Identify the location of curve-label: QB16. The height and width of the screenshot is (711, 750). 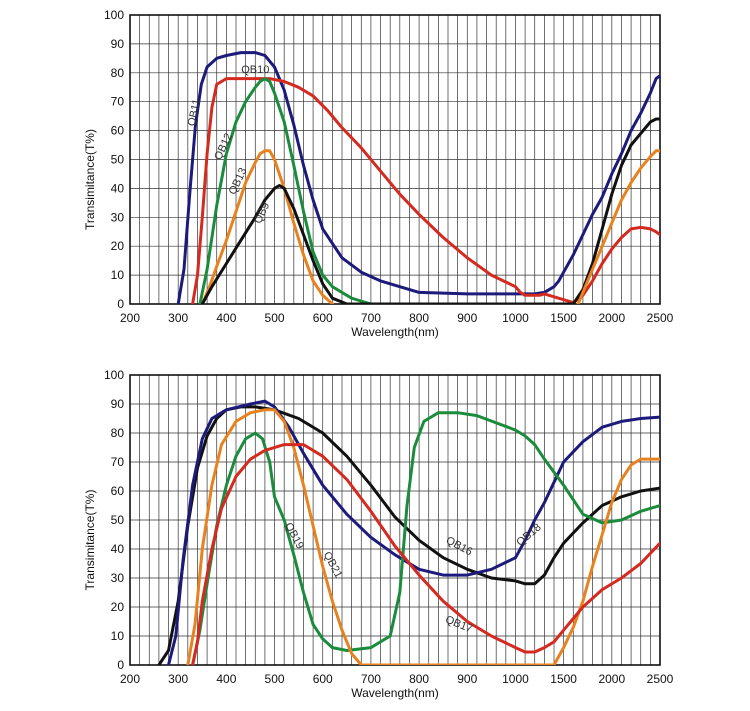
(459, 546).